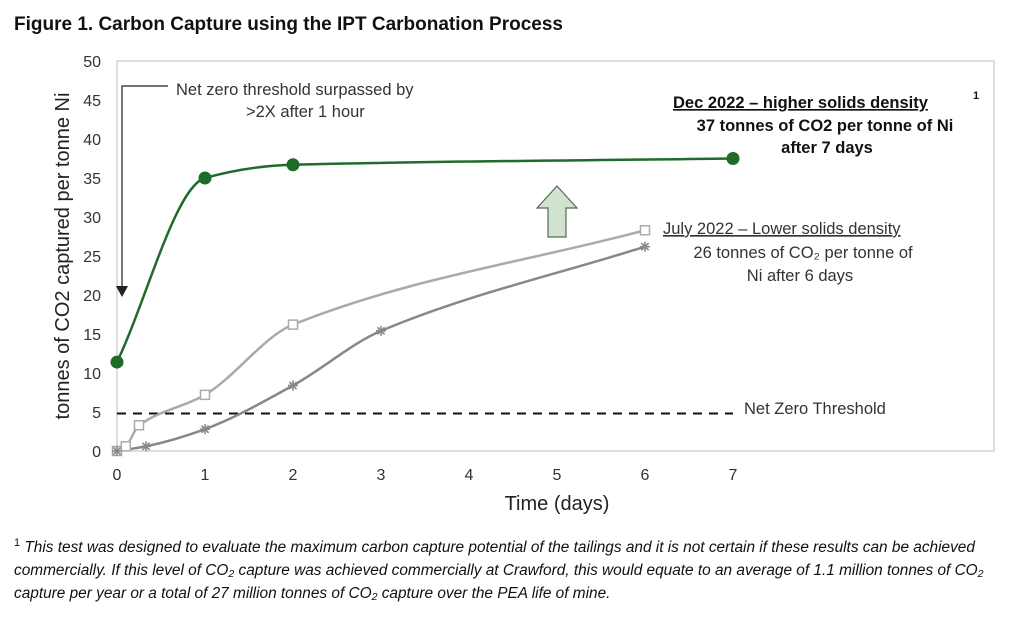 The height and width of the screenshot is (621, 1017). I want to click on x-tick-label: 4, so click(469, 475).